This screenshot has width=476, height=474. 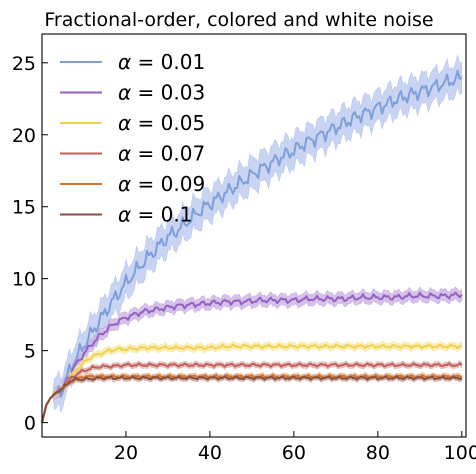 I want to click on y-tick-label: 15, so click(x=24, y=208).